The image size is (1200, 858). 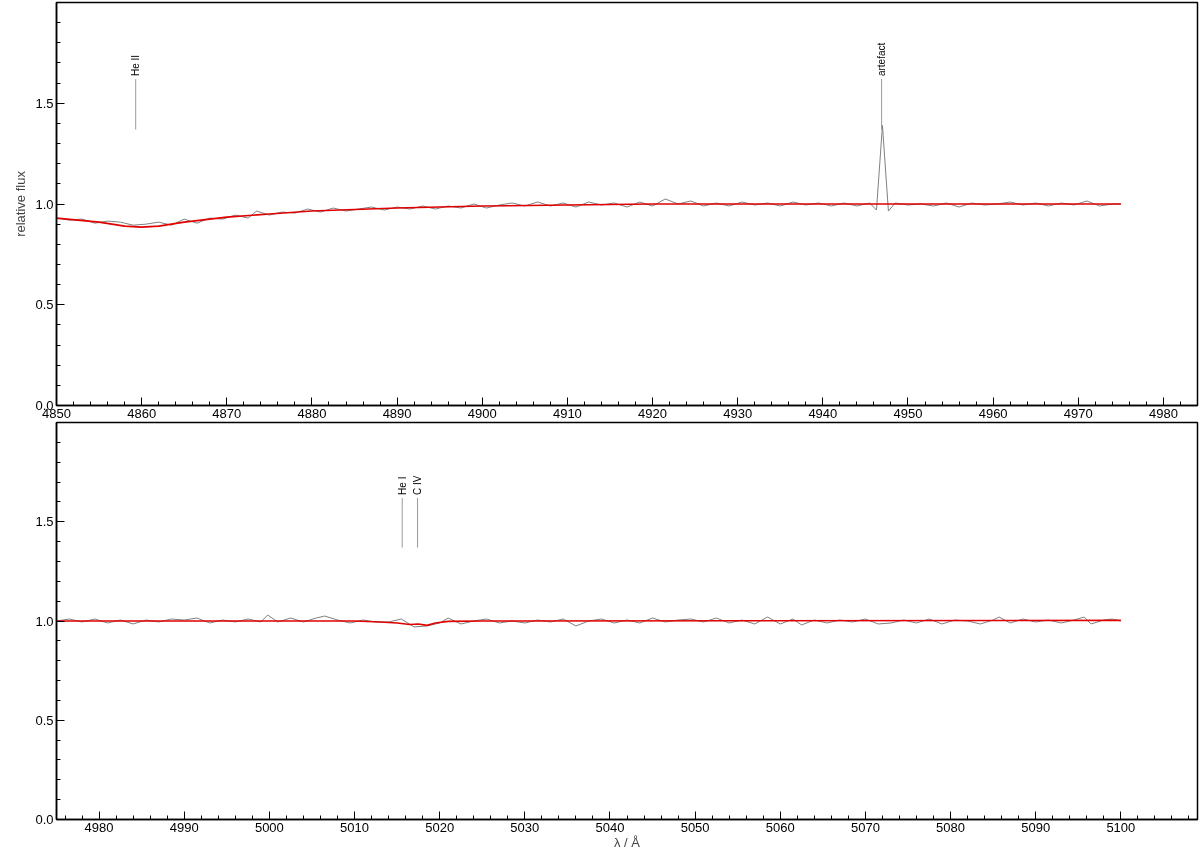 I want to click on x-tick-label: 4880, so click(x=312, y=413).